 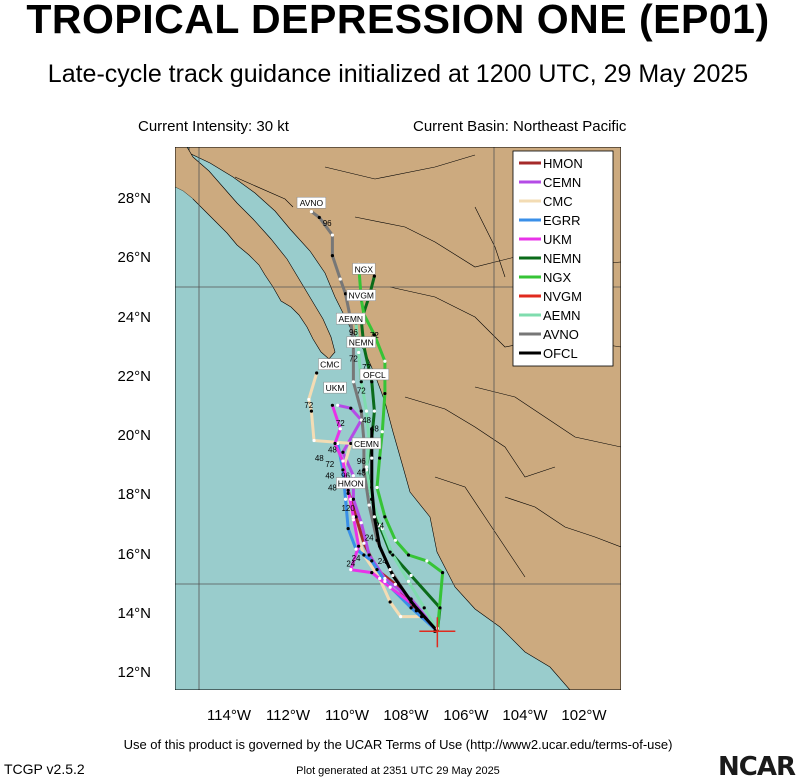 I want to click on model-label-ngx: NGX, so click(x=364, y=269).